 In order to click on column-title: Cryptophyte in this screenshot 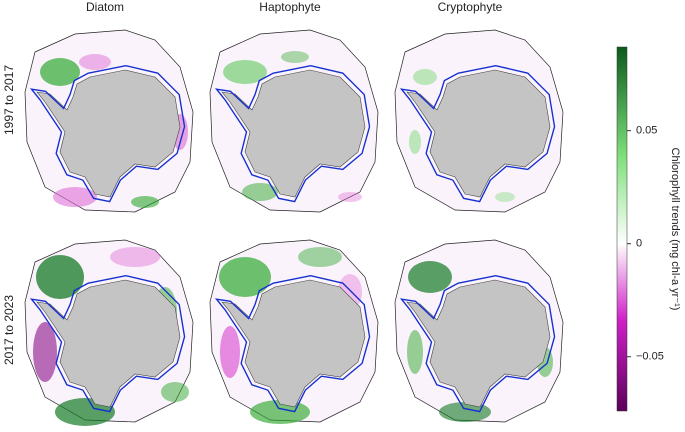, I will do `click(470, 7)`.